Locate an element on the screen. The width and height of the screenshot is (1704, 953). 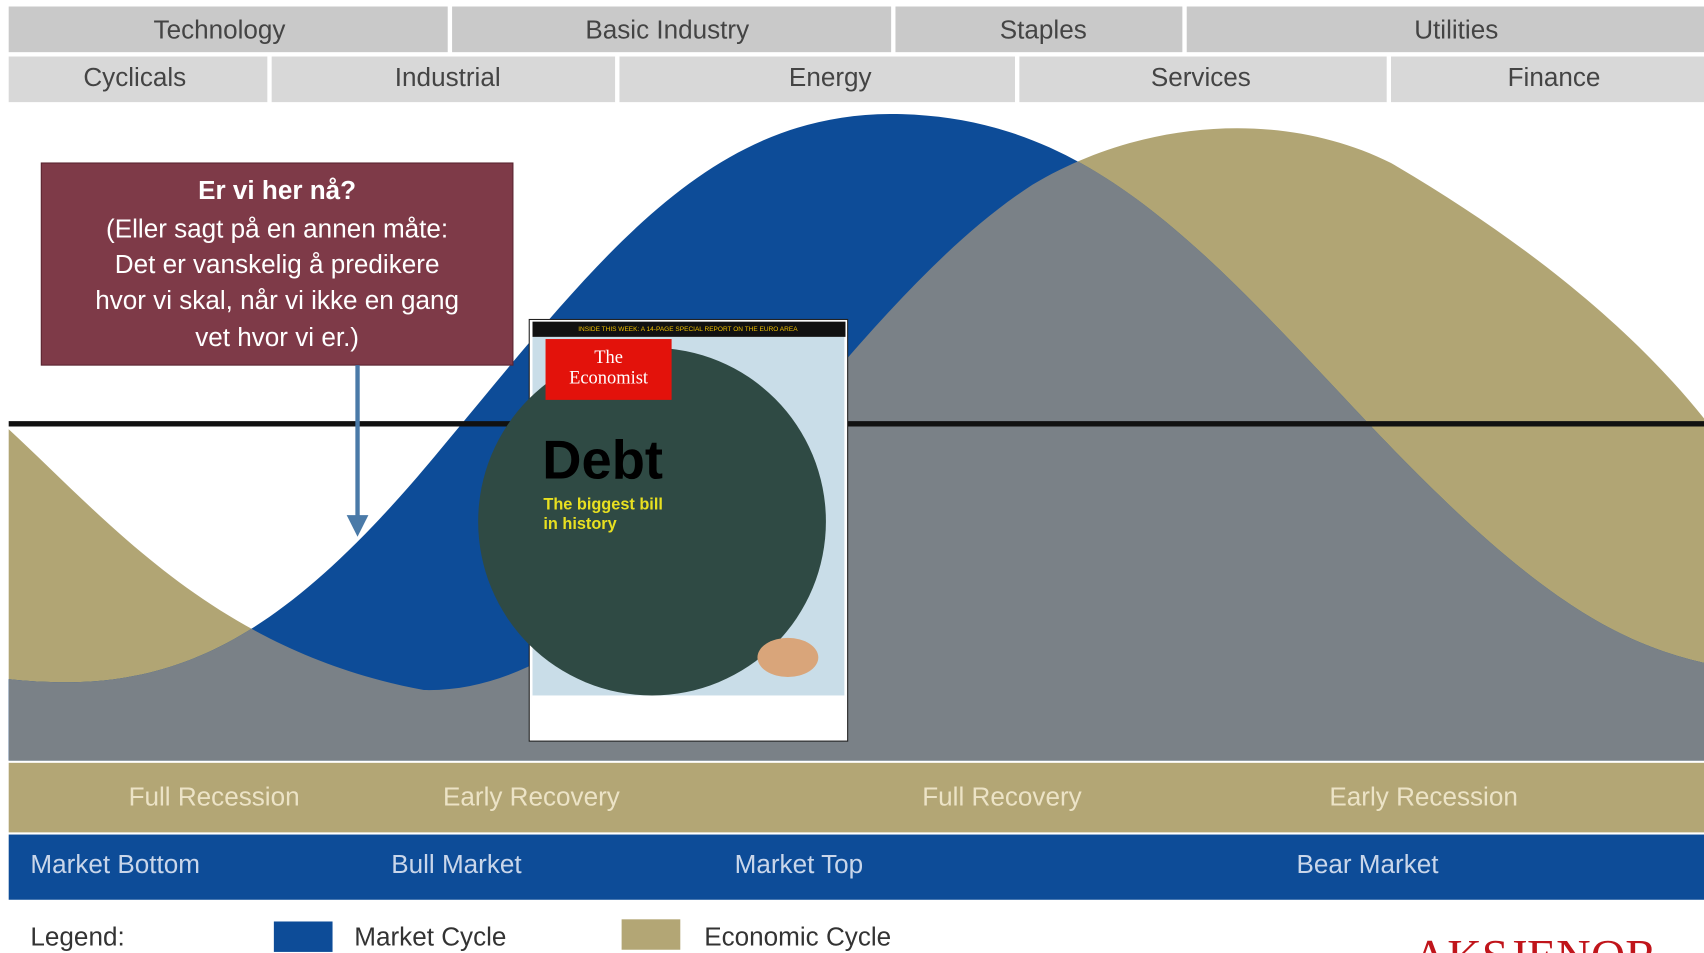
cover-subhead: The biggest bill is located at coordinates (603, 505).